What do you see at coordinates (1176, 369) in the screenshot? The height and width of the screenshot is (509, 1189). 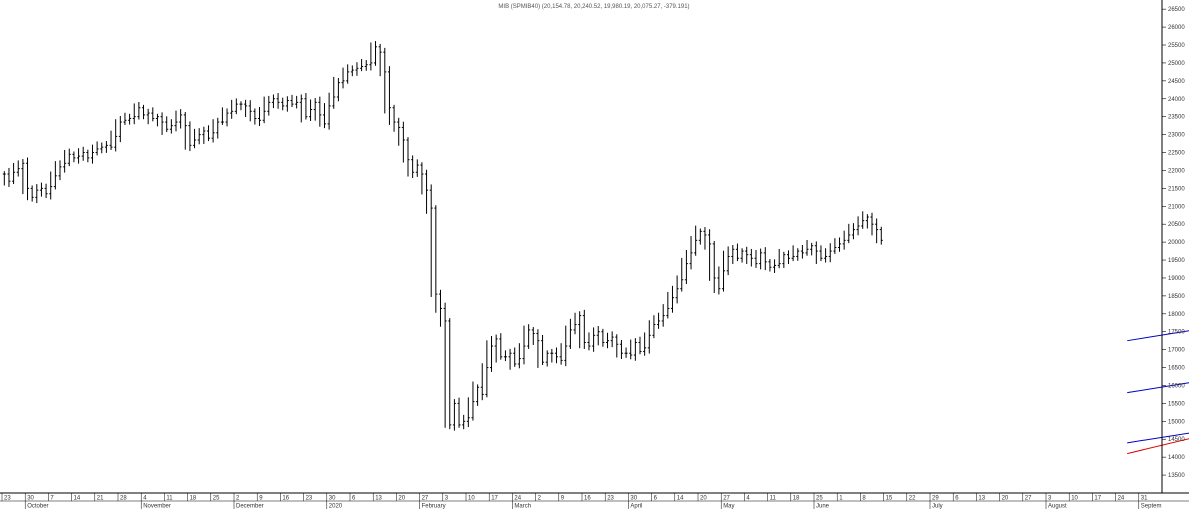 I see `y-tick-label: 16500` at bounding box center [1176, 369].